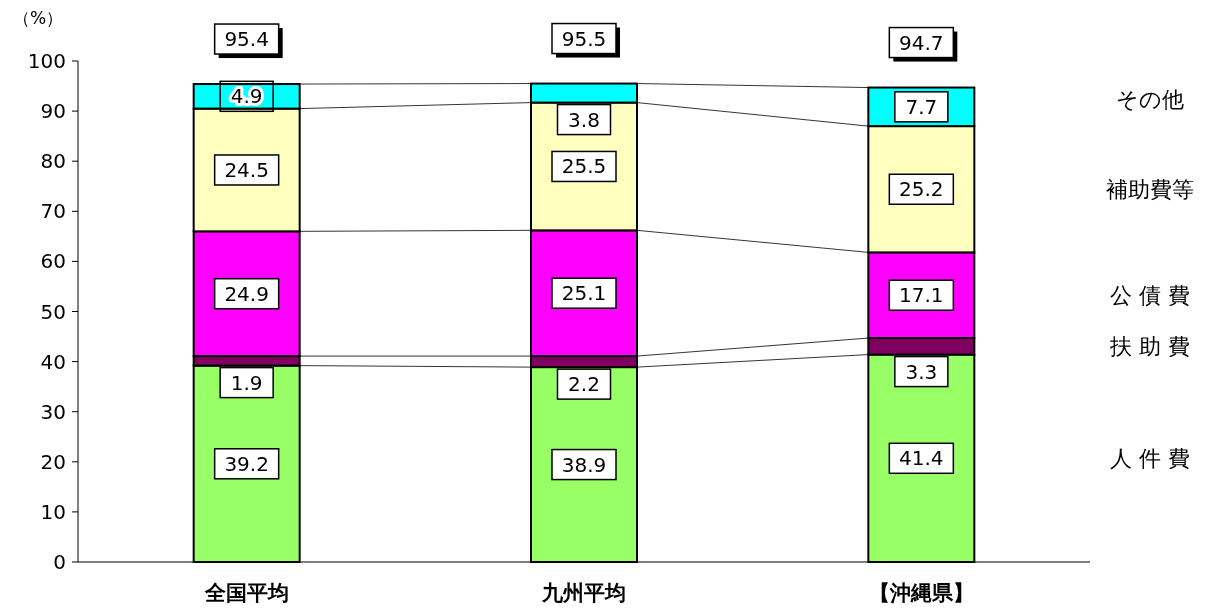  What do you see at coordinates (921, 295) in the screenshot?
I see `data-label: 17.1` at bounding box center [921, 295].